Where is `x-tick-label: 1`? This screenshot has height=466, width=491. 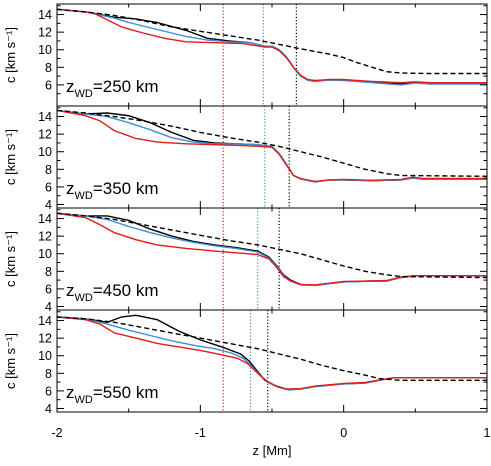
x-tick-label: 1 is located at coordinates (487, 433).